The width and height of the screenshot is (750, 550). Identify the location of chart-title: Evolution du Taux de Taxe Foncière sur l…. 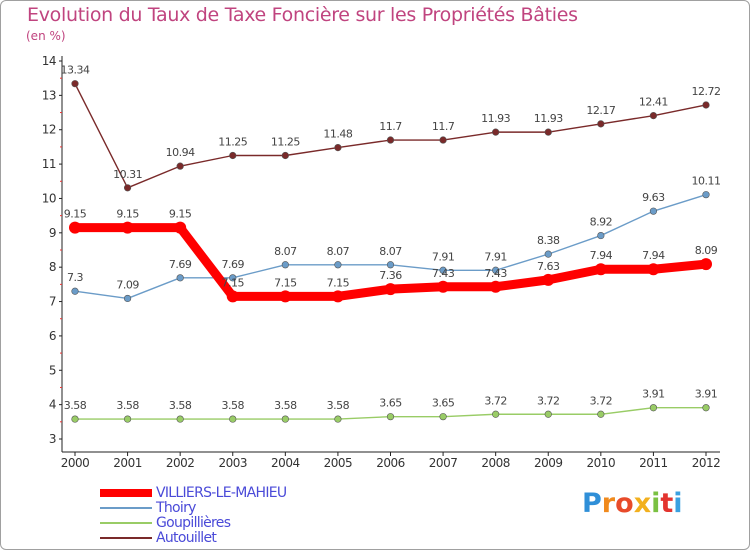
(302, 15).